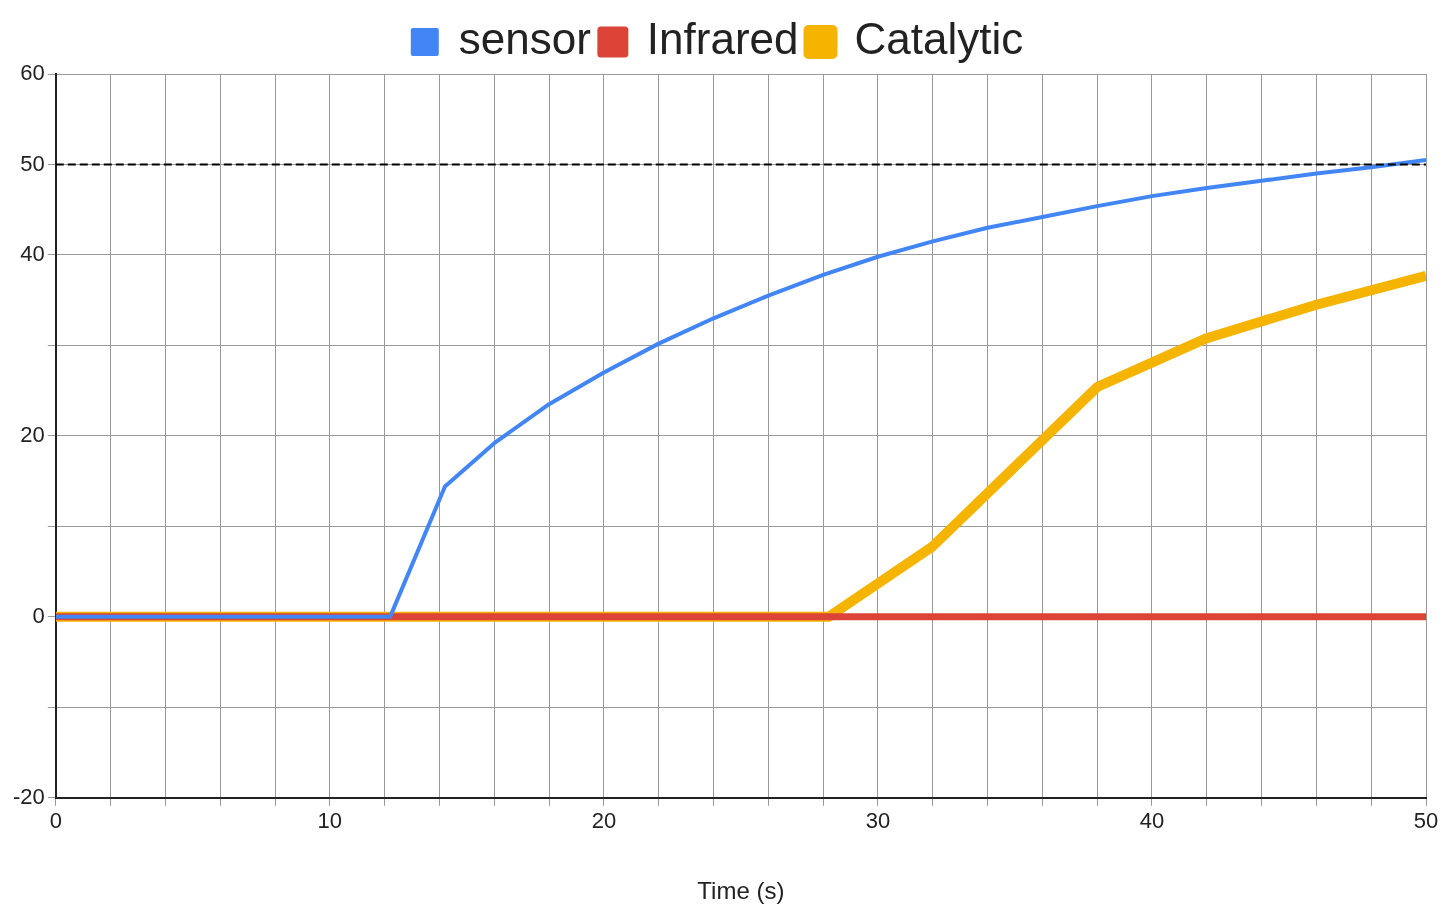 The image size is (1451, 921). What do you see at coordinates (32, 434) in the screenshot?
I see `y-tick-label: 20` at bounding box center [32, 434].